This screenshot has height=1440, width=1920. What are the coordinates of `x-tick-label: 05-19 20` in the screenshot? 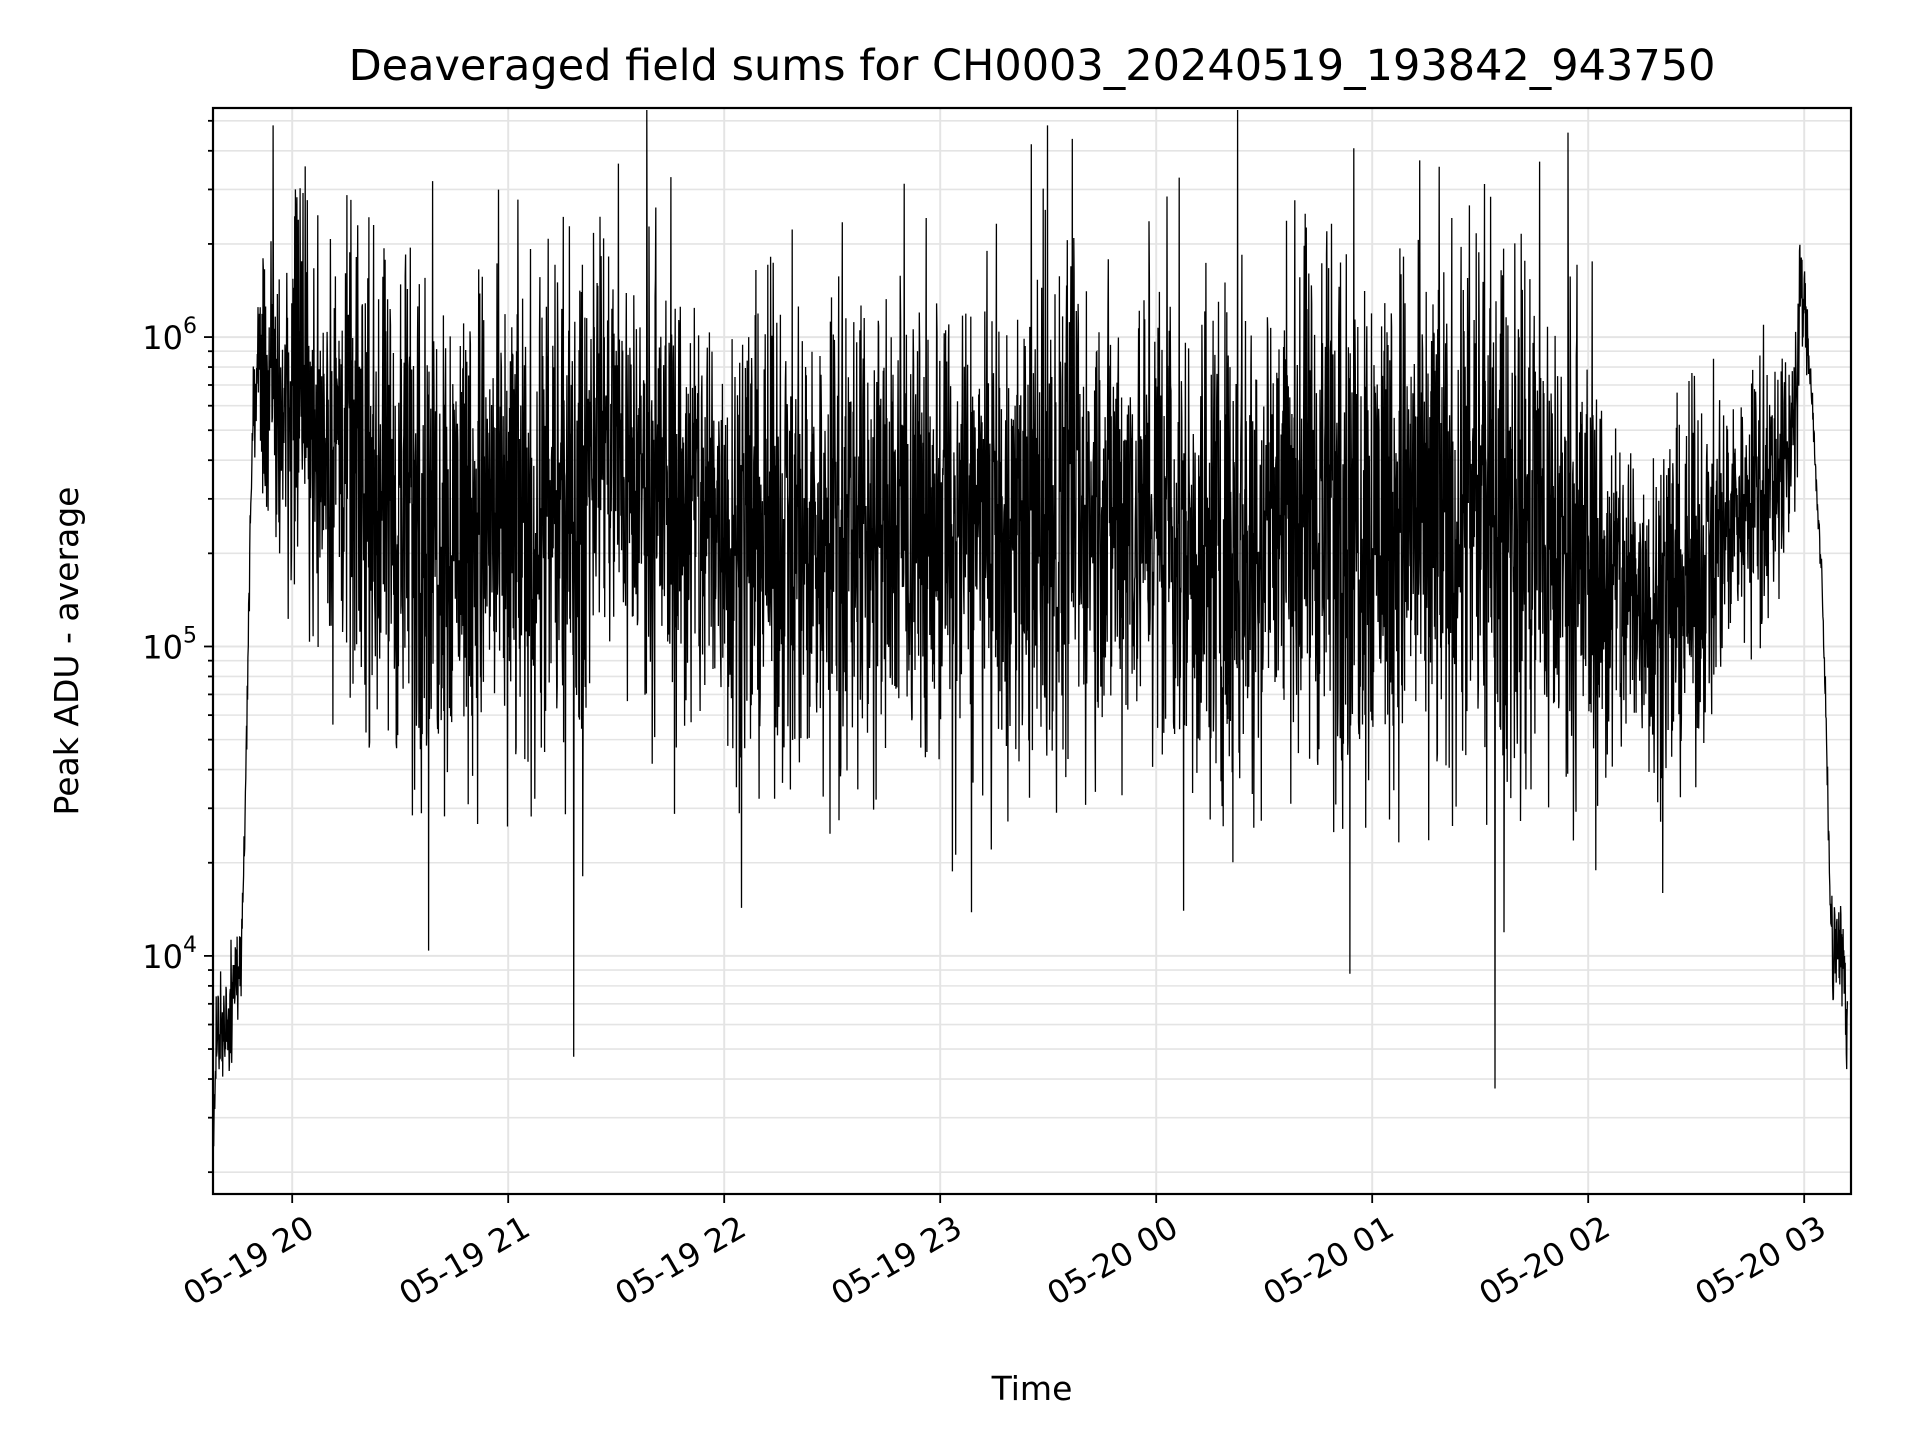 It's located at (249, 1260).